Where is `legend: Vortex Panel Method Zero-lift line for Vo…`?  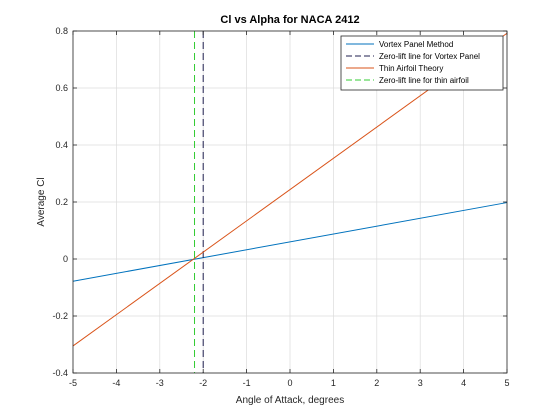
legend: Vortex Panel Method Zero-lift line for Vo… is located at coordinates (422, 63).